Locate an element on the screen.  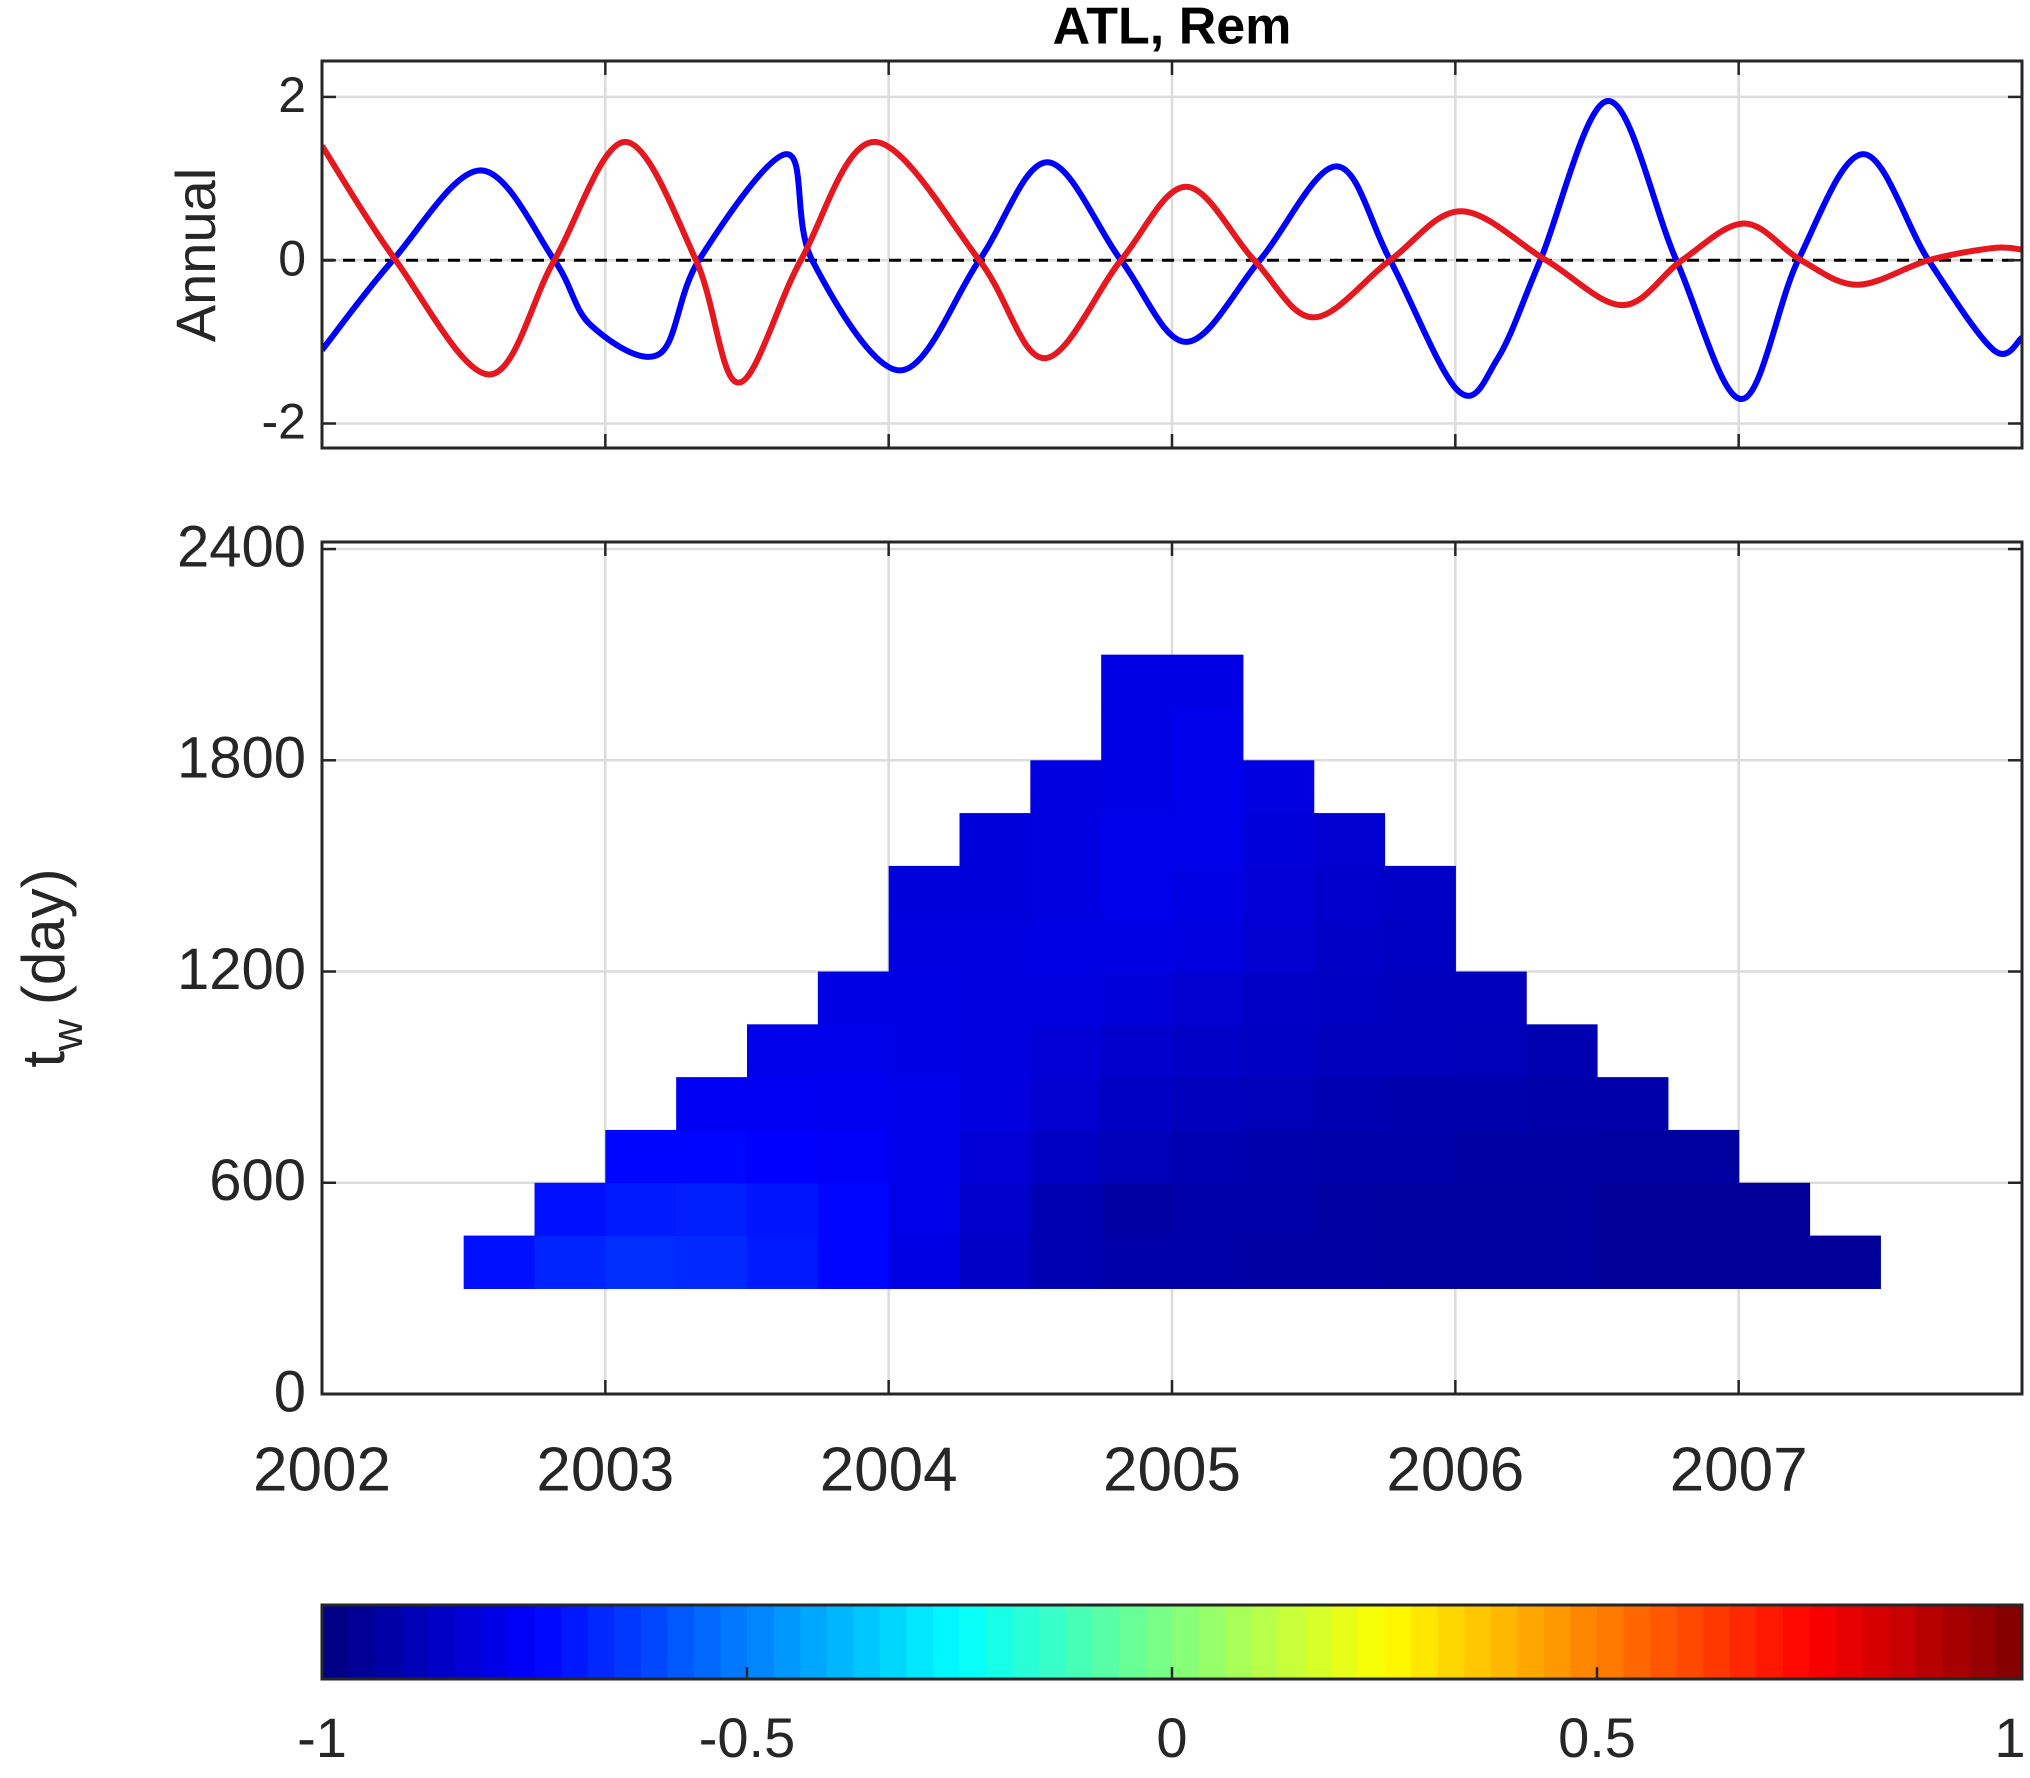
chart-title: ATL, Rem is located at coordinates (1172, 28).